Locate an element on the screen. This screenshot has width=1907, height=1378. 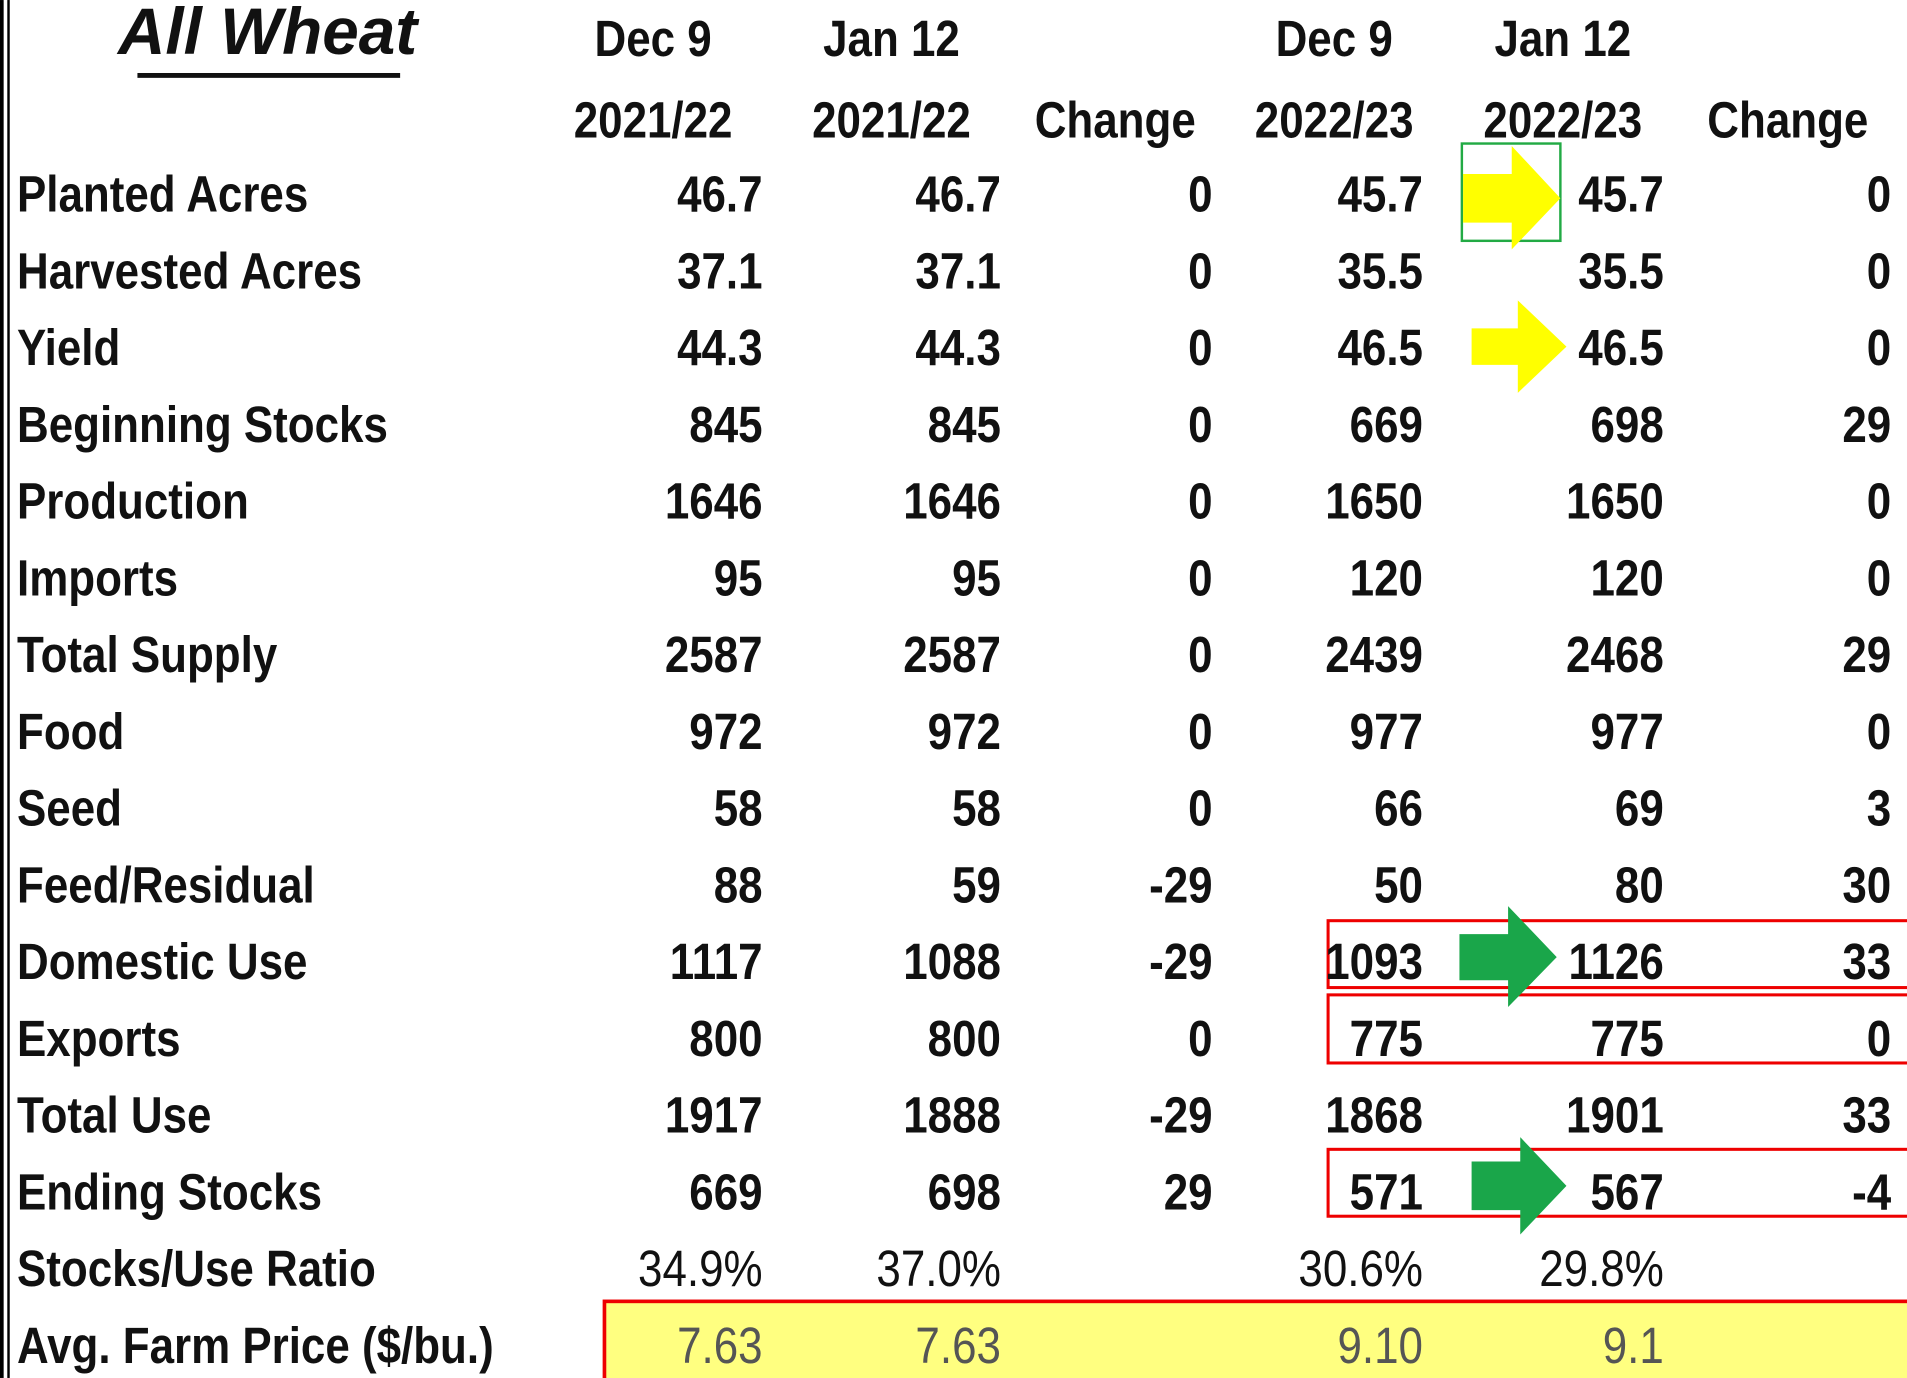
cell: 3 is located at coordinates (1879, 809).